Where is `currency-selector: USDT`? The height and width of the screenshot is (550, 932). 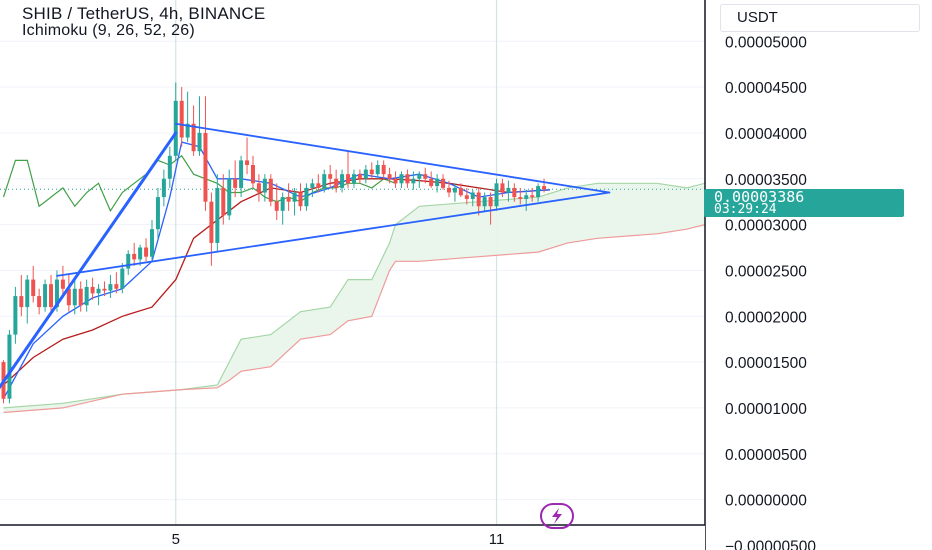 currency-selector: USDT is located at coordinates (820, 18).